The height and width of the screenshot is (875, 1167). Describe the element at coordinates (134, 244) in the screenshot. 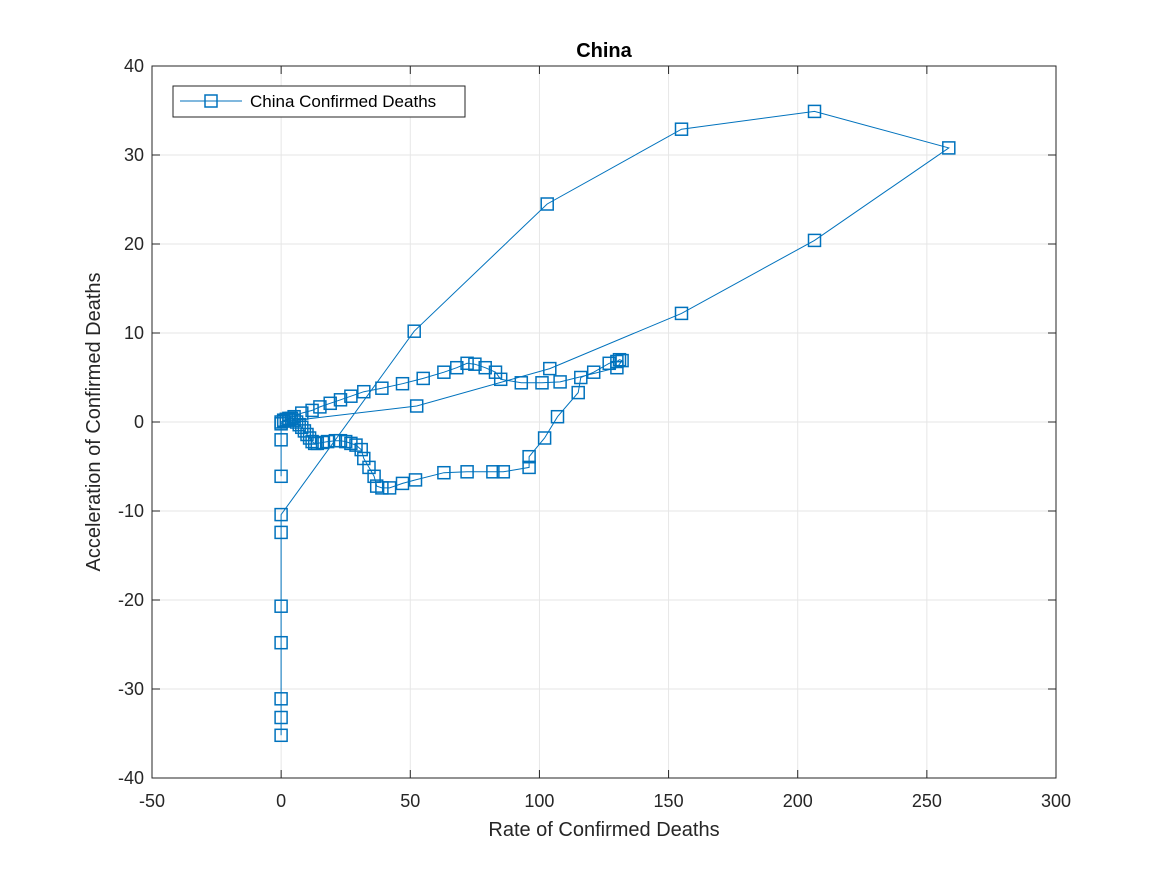

I see `y-tick-label: 20` at that location.